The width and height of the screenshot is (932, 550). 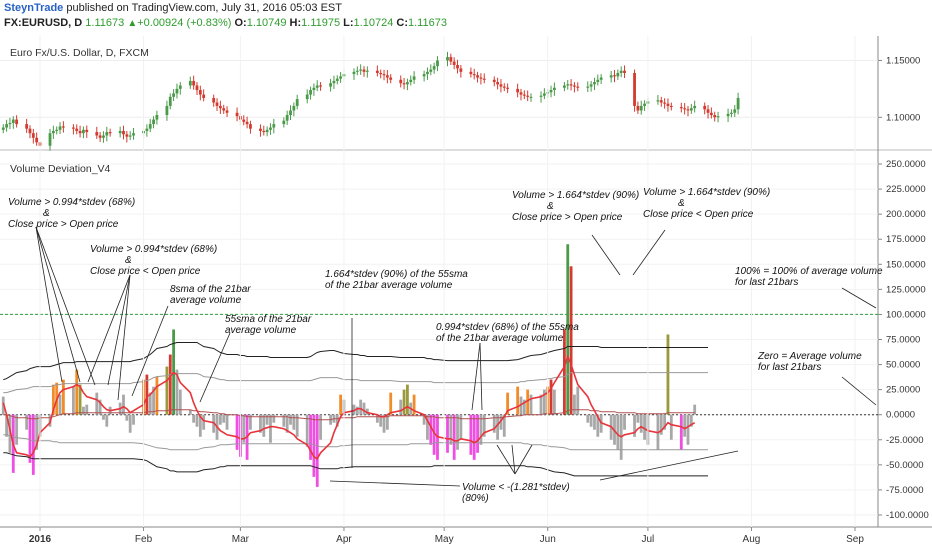 What do you see at coordinates (46, 213) in the screenshot?
I see `annotation-line: &` at bounding box center [46, 213].